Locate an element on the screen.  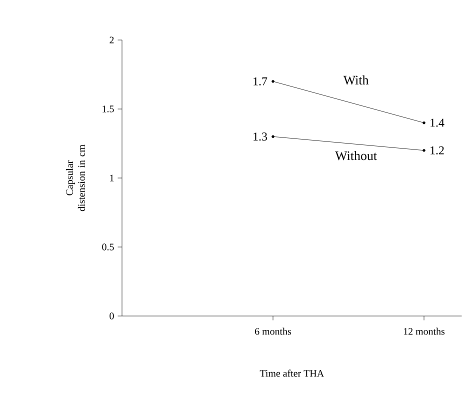
x-tick-label: 6 months is located at coordinates (273, 331).